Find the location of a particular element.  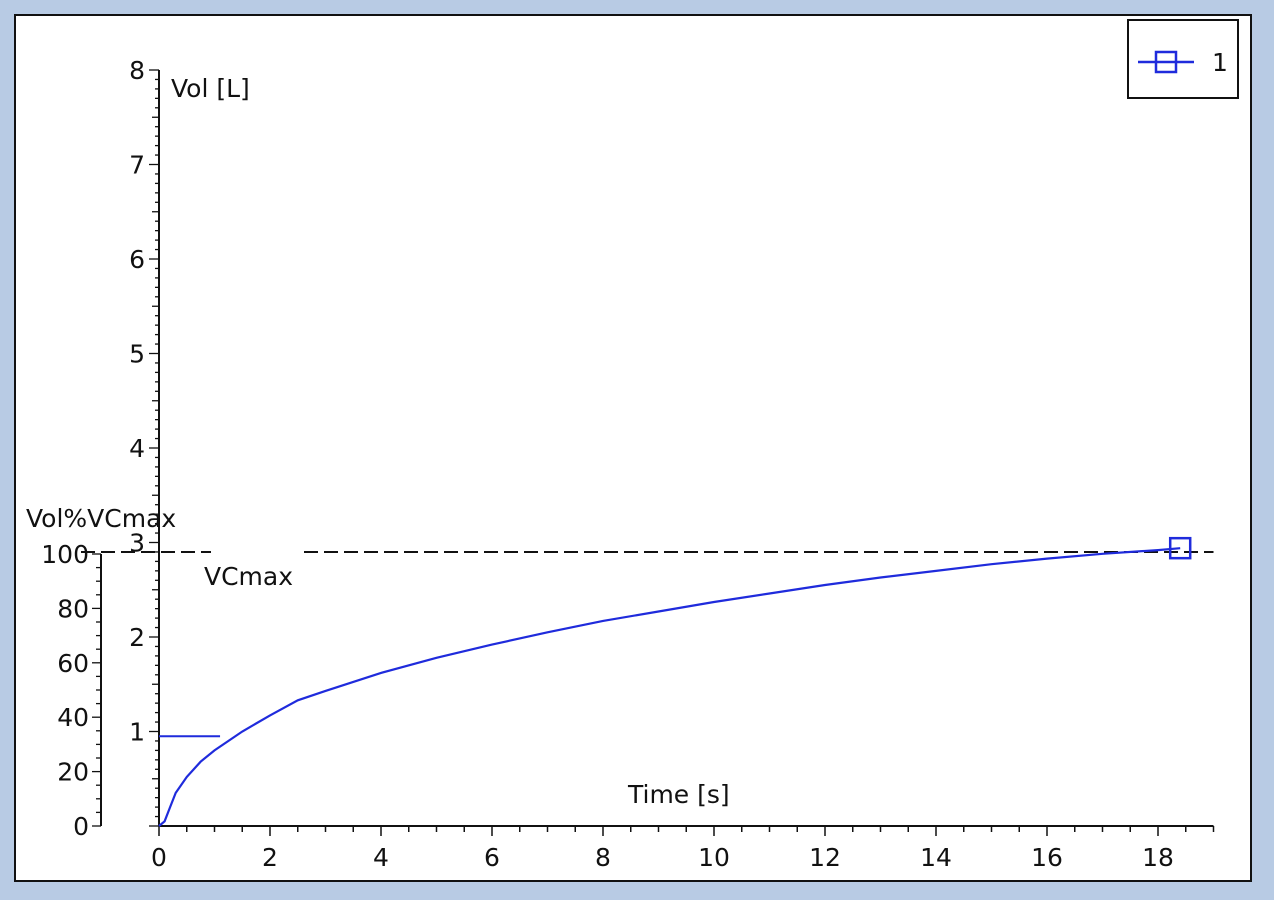

y2-tick-label: 0 is located at coordinates (81, 826).